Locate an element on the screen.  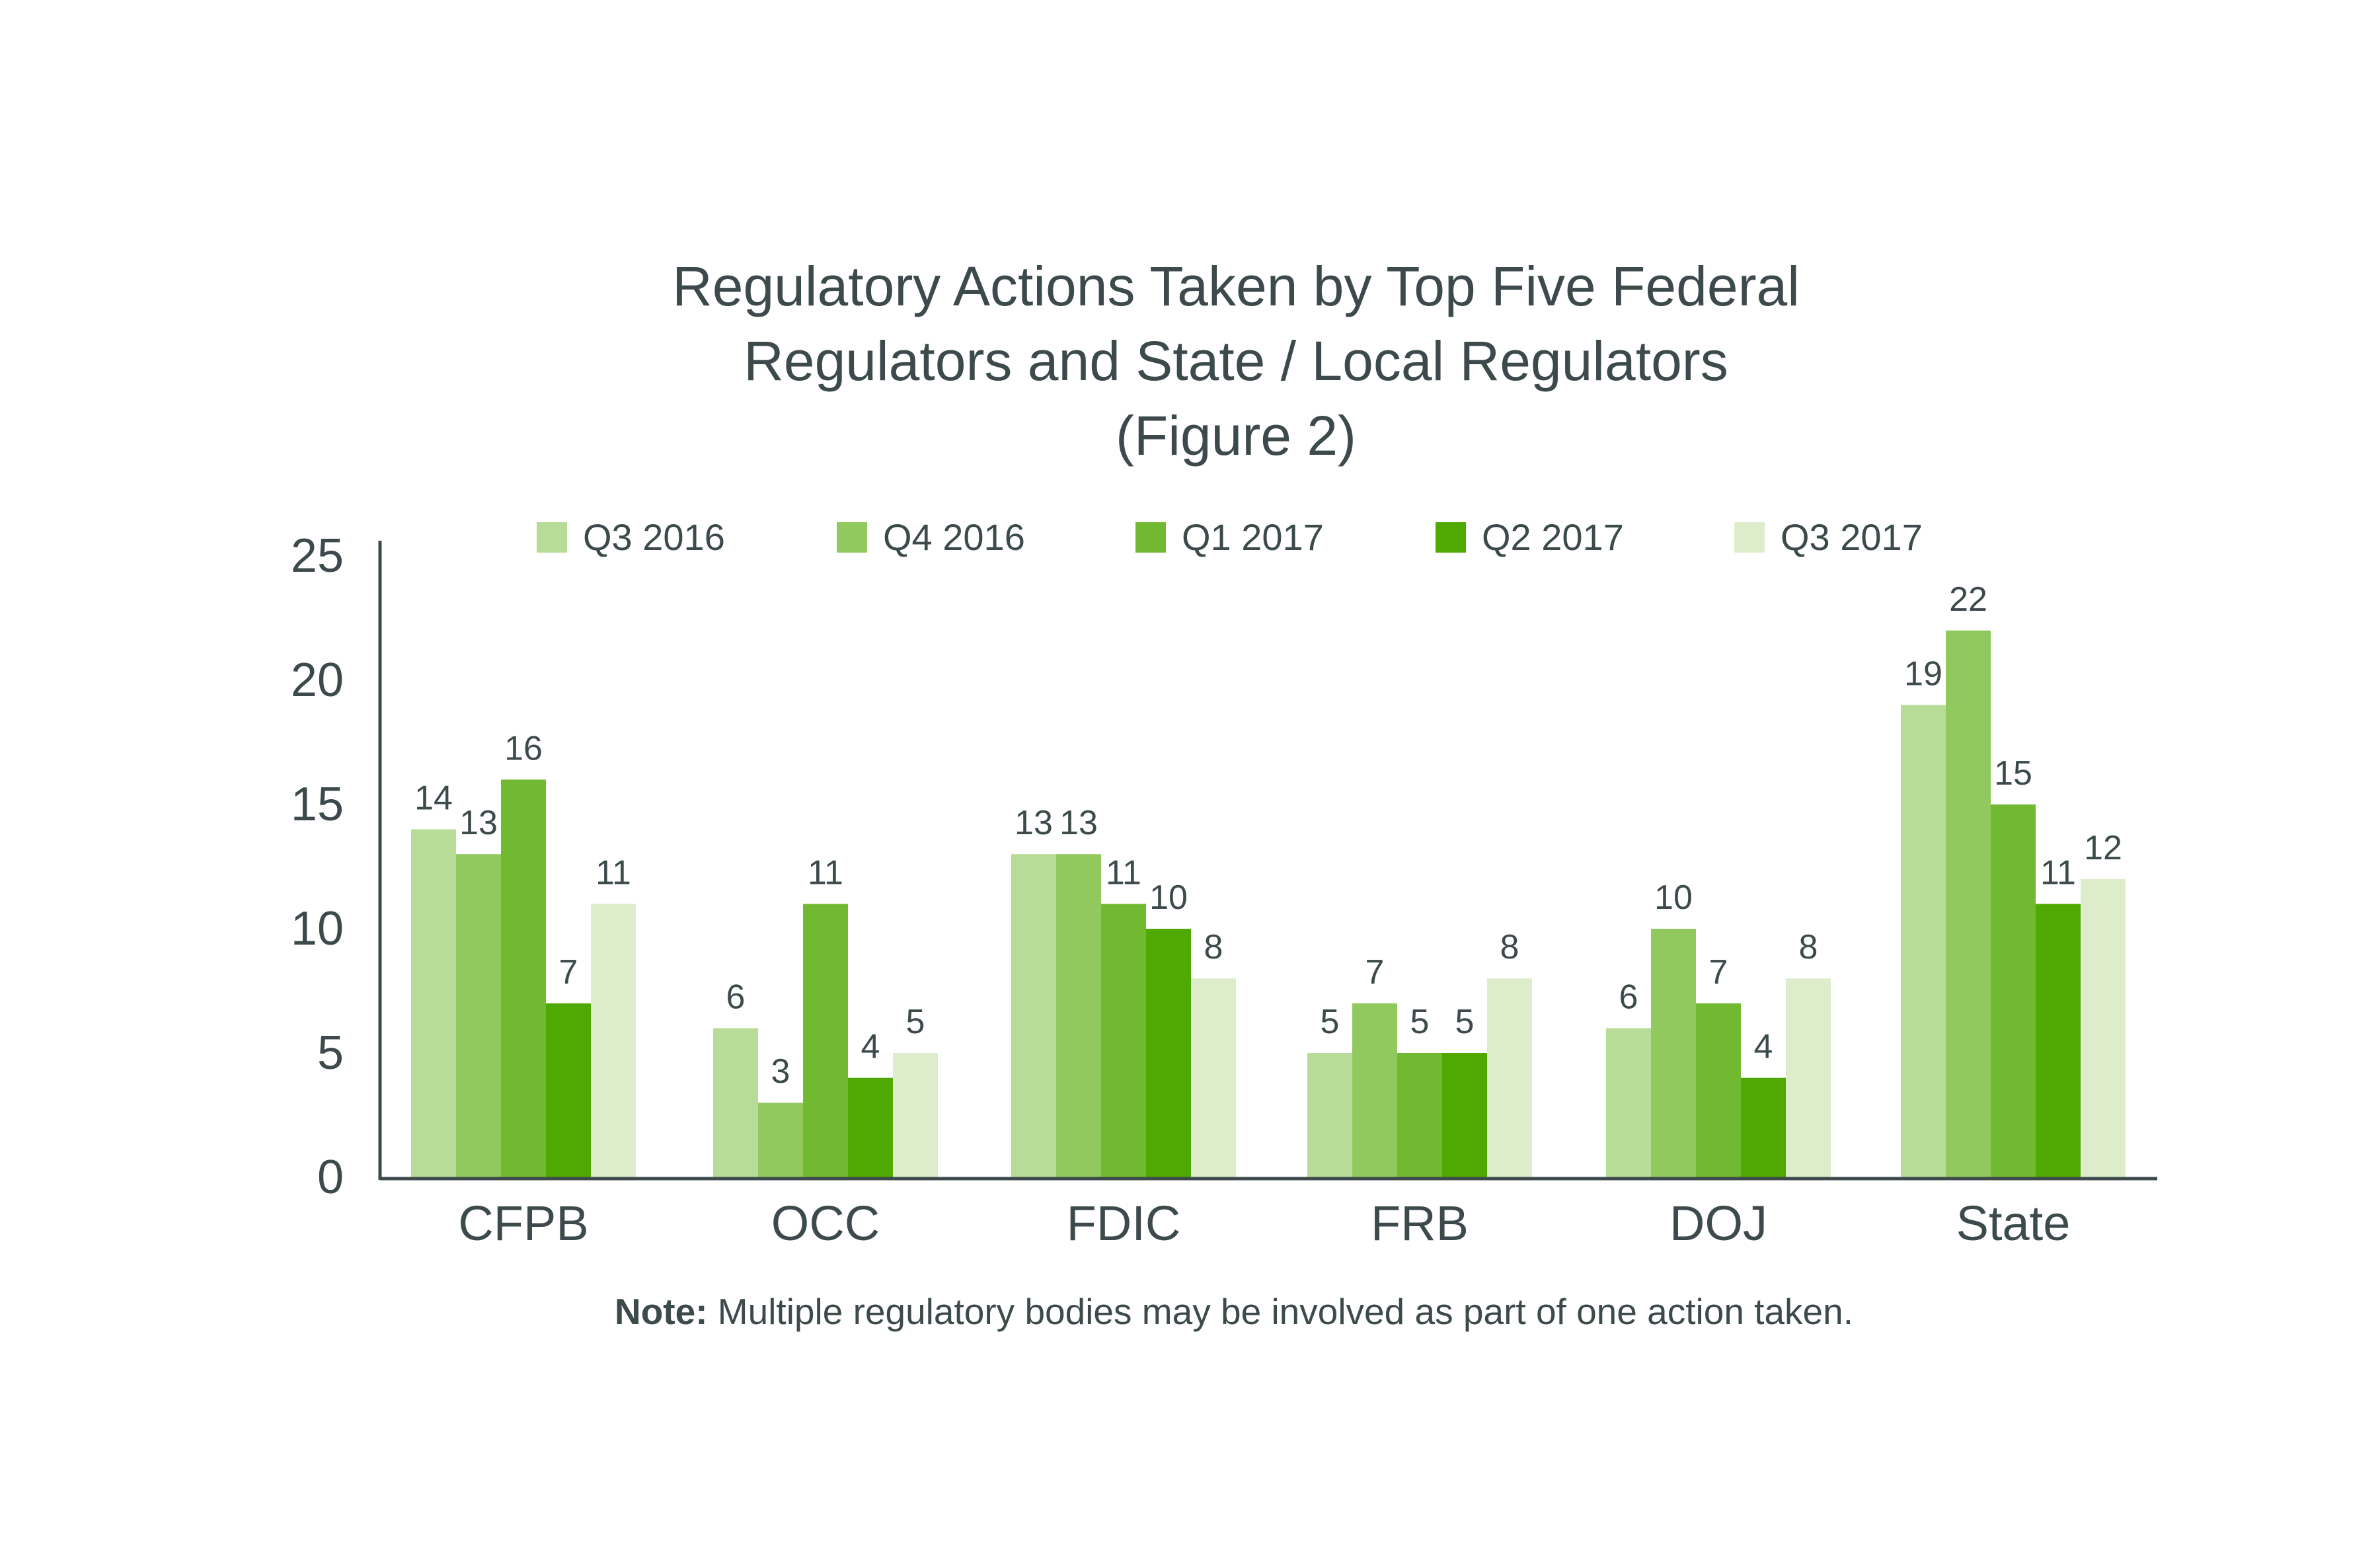
legend-item: Q3 2016 is located at coordinates (631, 537).